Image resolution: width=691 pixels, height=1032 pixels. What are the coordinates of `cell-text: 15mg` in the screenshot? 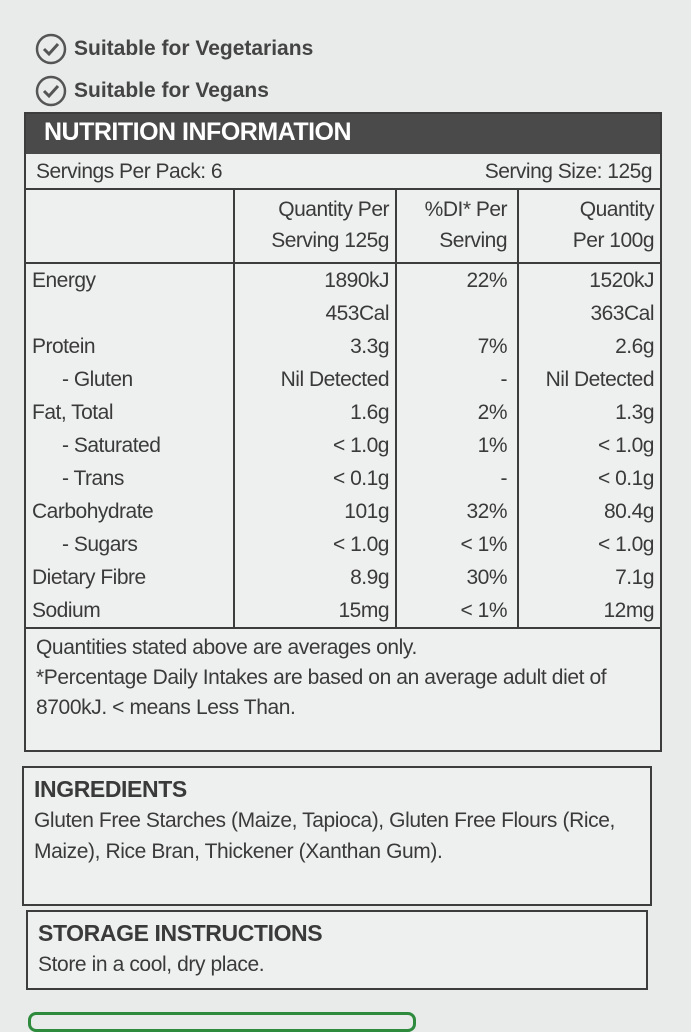 It's located at (363, 610).